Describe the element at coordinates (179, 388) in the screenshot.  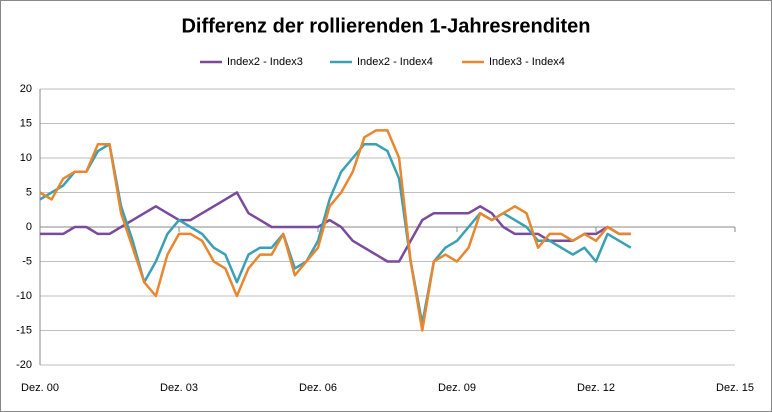
I see `x-tick-label: Dez. 03` at that location.